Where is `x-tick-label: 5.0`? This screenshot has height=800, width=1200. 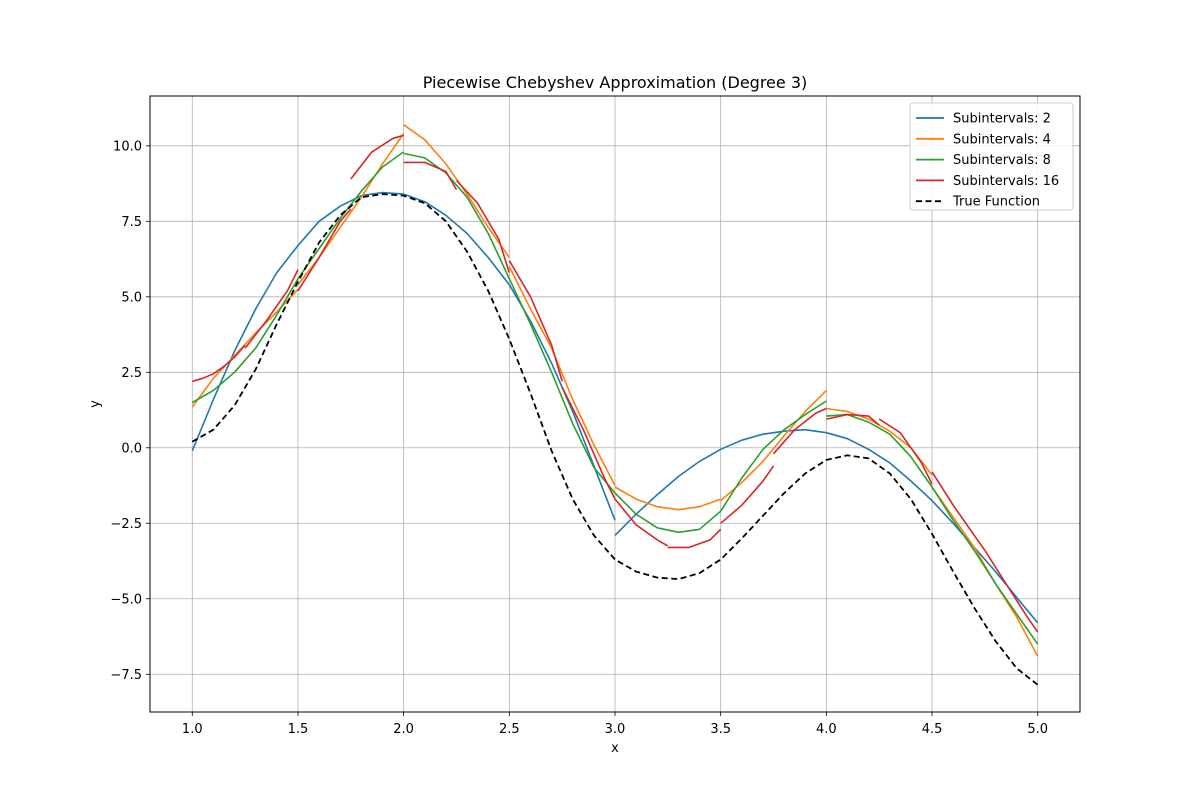
x-tick-label: 5.0 is located at coordinates (1037, 729).